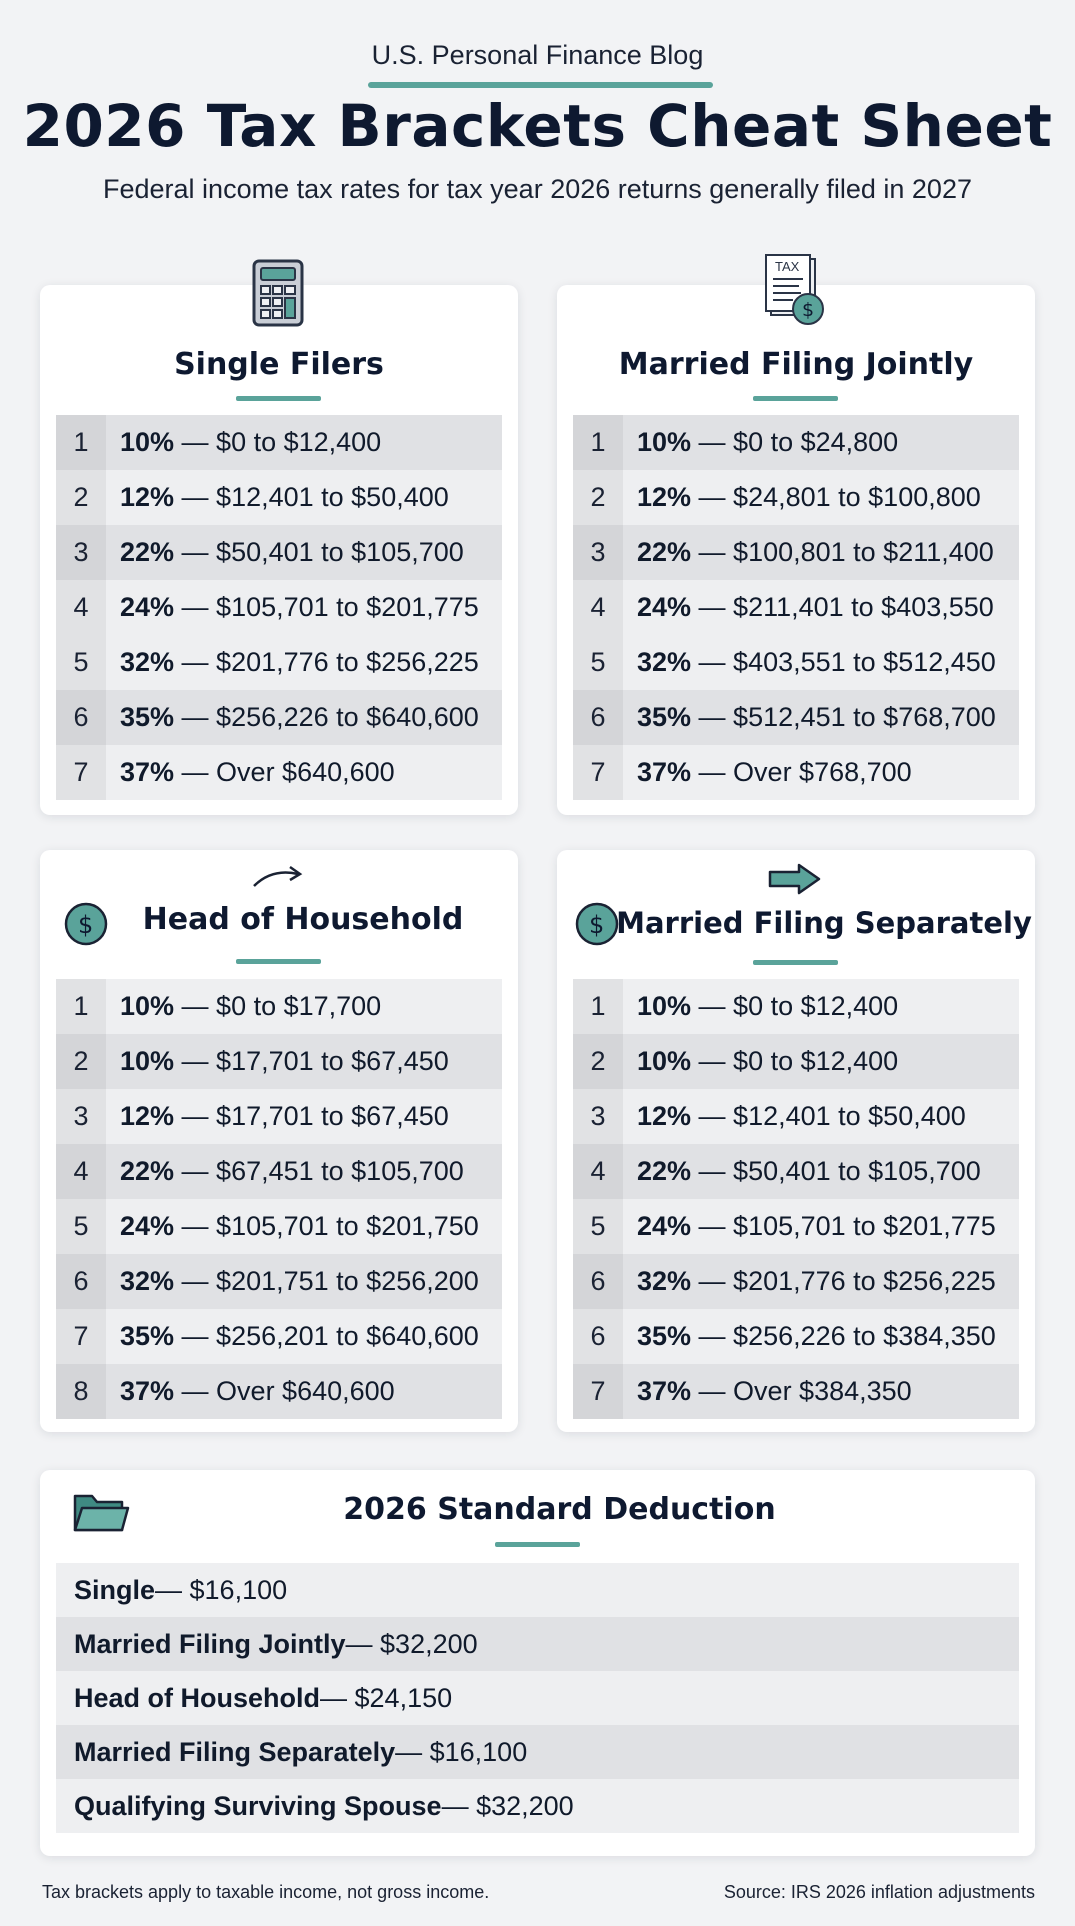 The image size is (1075, 1926). I want to click on footer-source: Source: IRS 2026 inflation adjustments, so click(879, 1892).